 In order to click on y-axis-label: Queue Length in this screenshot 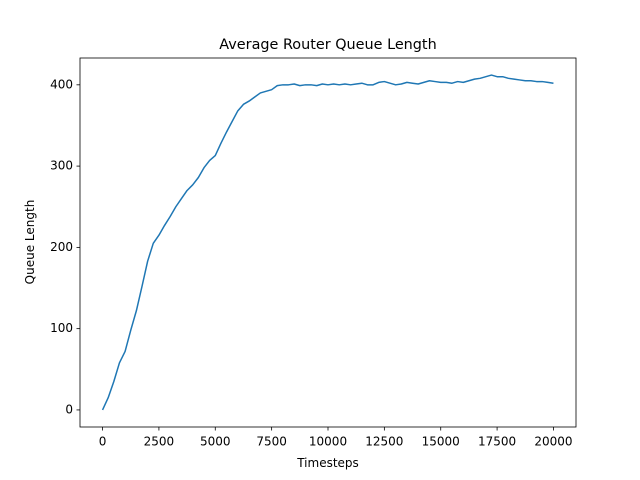, I will do `click(30, 242)`.